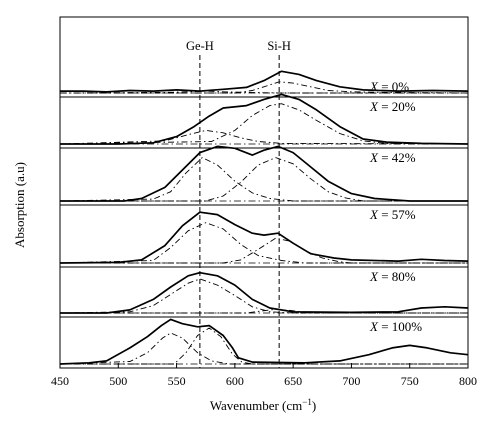 The image size is (500, 434). I want to click on panel-3: X = 57%, so click(264, 236).